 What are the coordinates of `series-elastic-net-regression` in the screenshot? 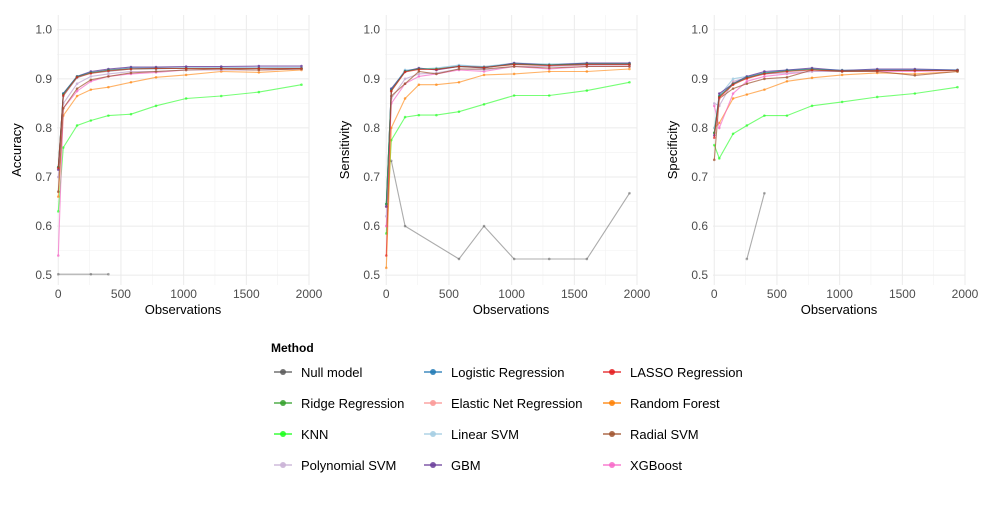 It's located at (179, 117).